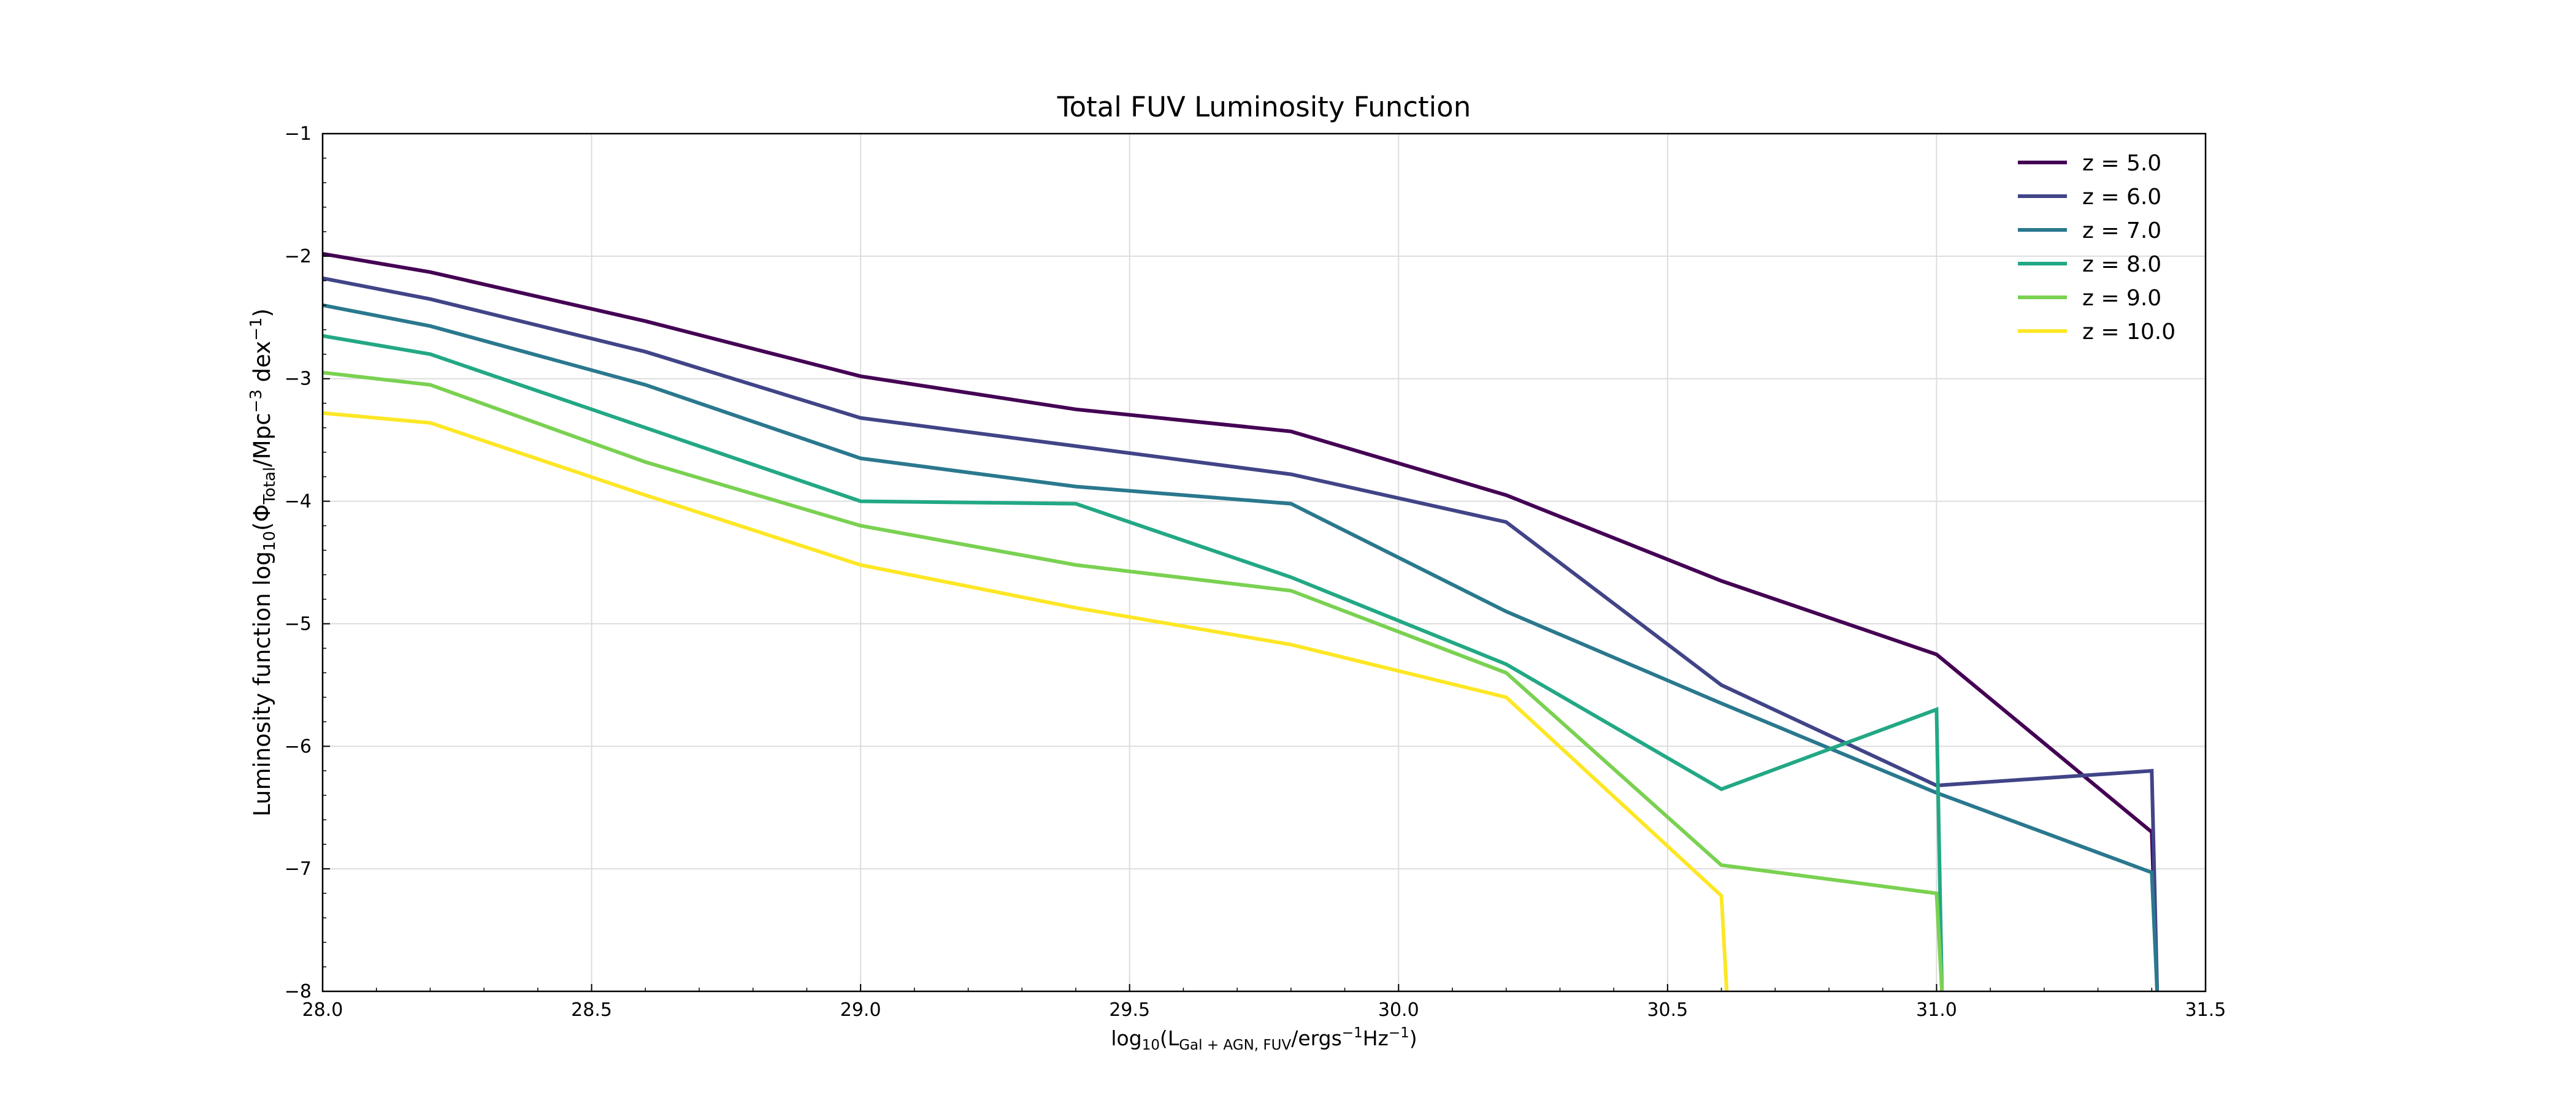  I want to click on y-tick-label: −6, so click(298, 746).